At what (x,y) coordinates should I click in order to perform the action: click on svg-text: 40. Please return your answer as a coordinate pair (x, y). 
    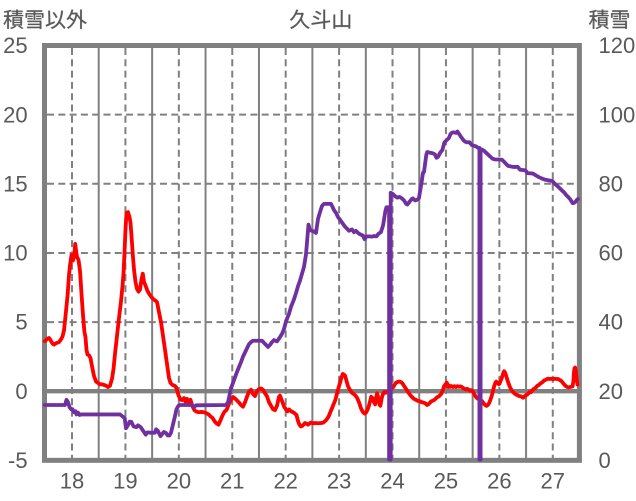
    Looking at the image, I should click on (611, 322).